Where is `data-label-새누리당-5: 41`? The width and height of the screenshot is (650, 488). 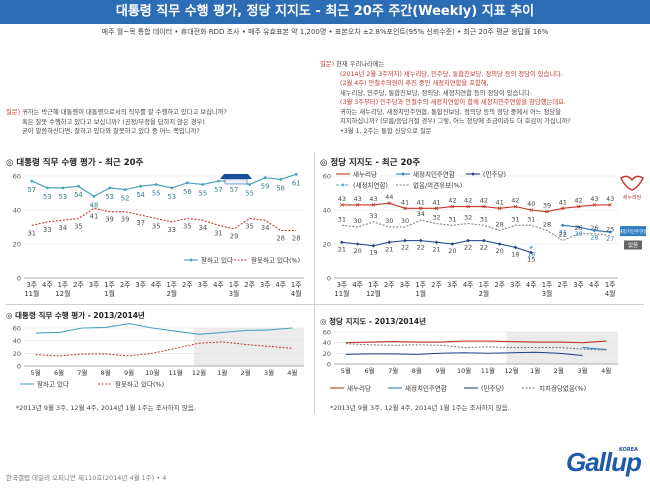
data-label-새누리당-5: 41 is located at coordinates (421, 202).